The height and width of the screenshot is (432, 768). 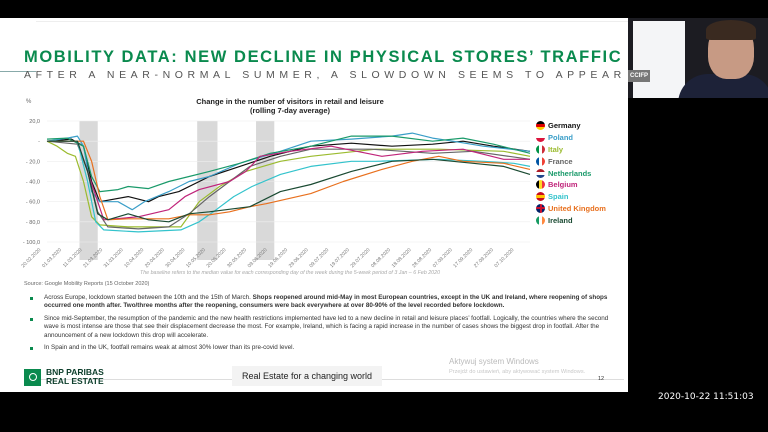 What do you see at coordinates (237, 258) in the screenshot?
I see `x-tick-label: 30.05.2020` at bounding box center [237, 258].